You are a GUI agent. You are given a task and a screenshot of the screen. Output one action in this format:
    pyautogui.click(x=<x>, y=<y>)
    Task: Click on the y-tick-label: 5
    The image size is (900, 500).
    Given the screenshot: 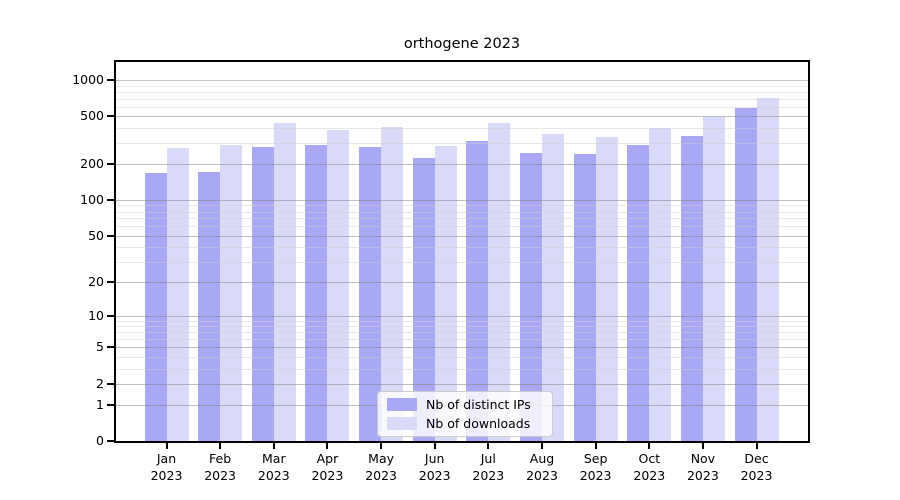 What is the action you would take?
    pyautogui.click(x=100, y=347)
    